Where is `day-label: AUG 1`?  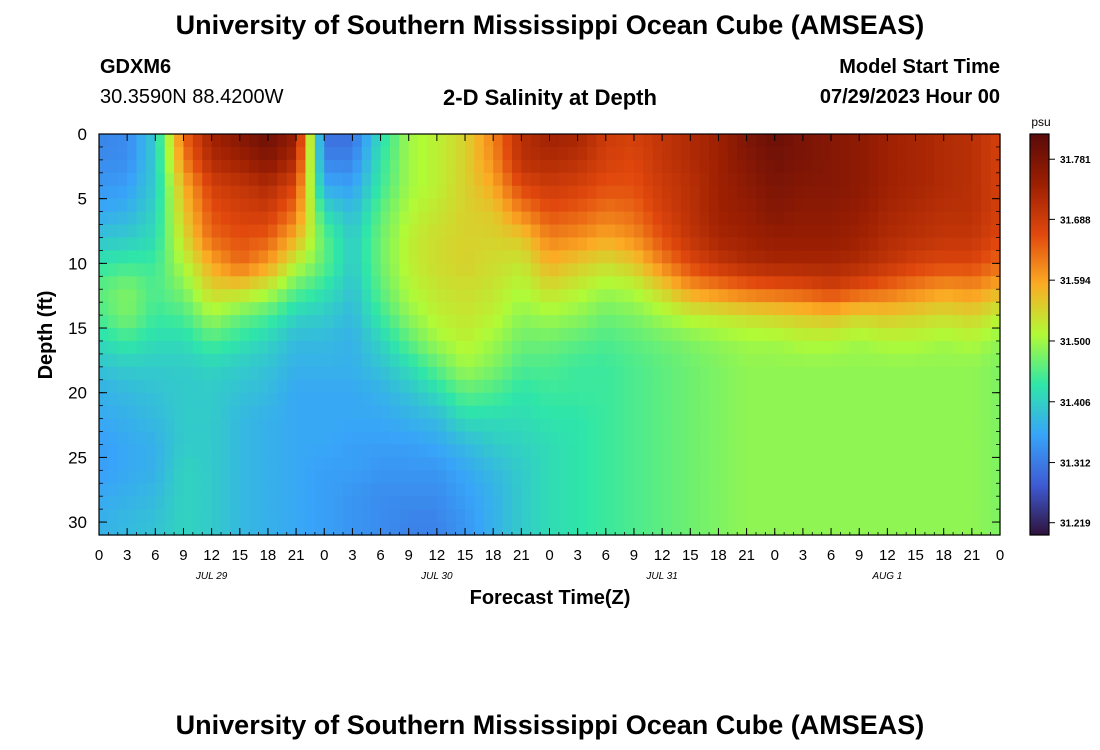 day-label: AUG 1 is located at coordinates (886, 576).